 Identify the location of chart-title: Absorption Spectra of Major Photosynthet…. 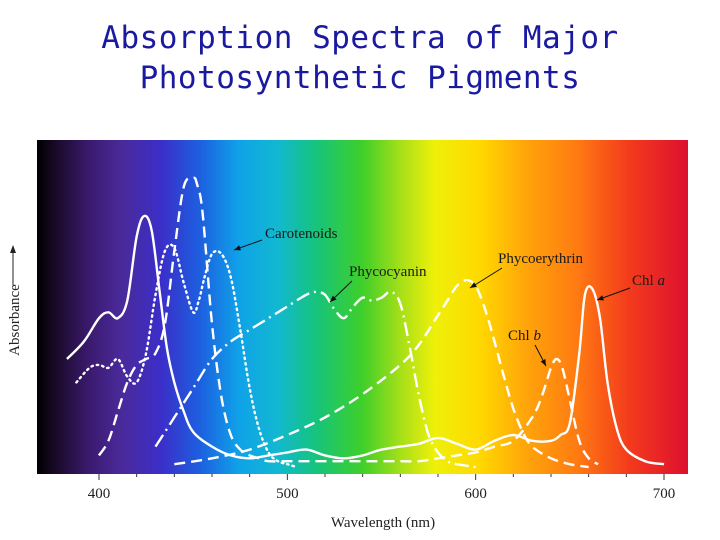
(360, 58).